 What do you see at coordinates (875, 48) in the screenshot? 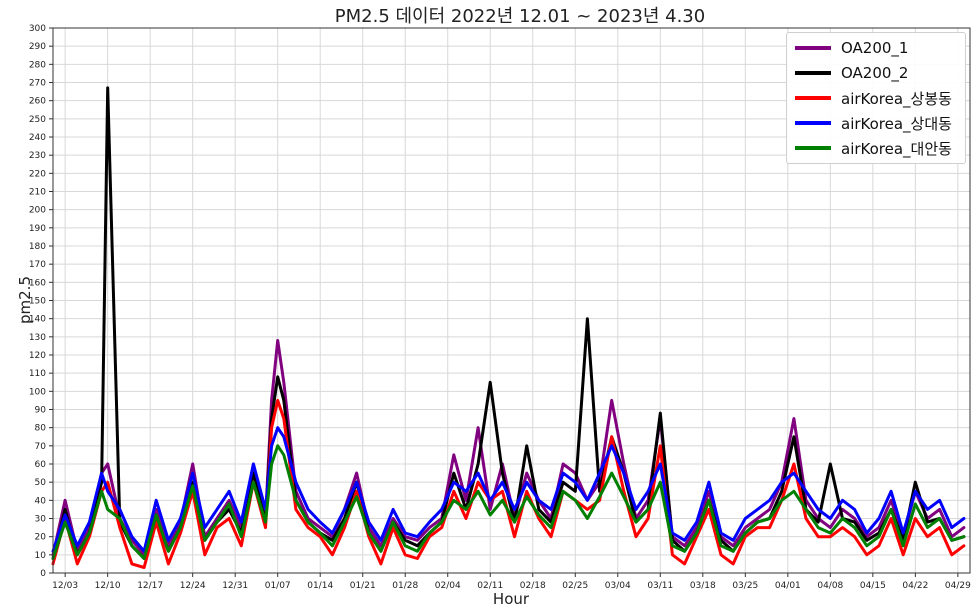
I see `legend-label-oa200-1: OA200_1` at bounding box center [875, 48].